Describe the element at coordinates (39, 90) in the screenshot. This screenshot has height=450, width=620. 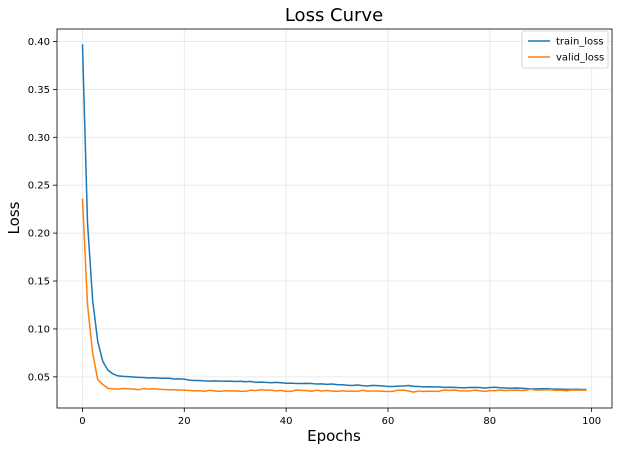
I see `y-tick-label: 0.35` at that location.